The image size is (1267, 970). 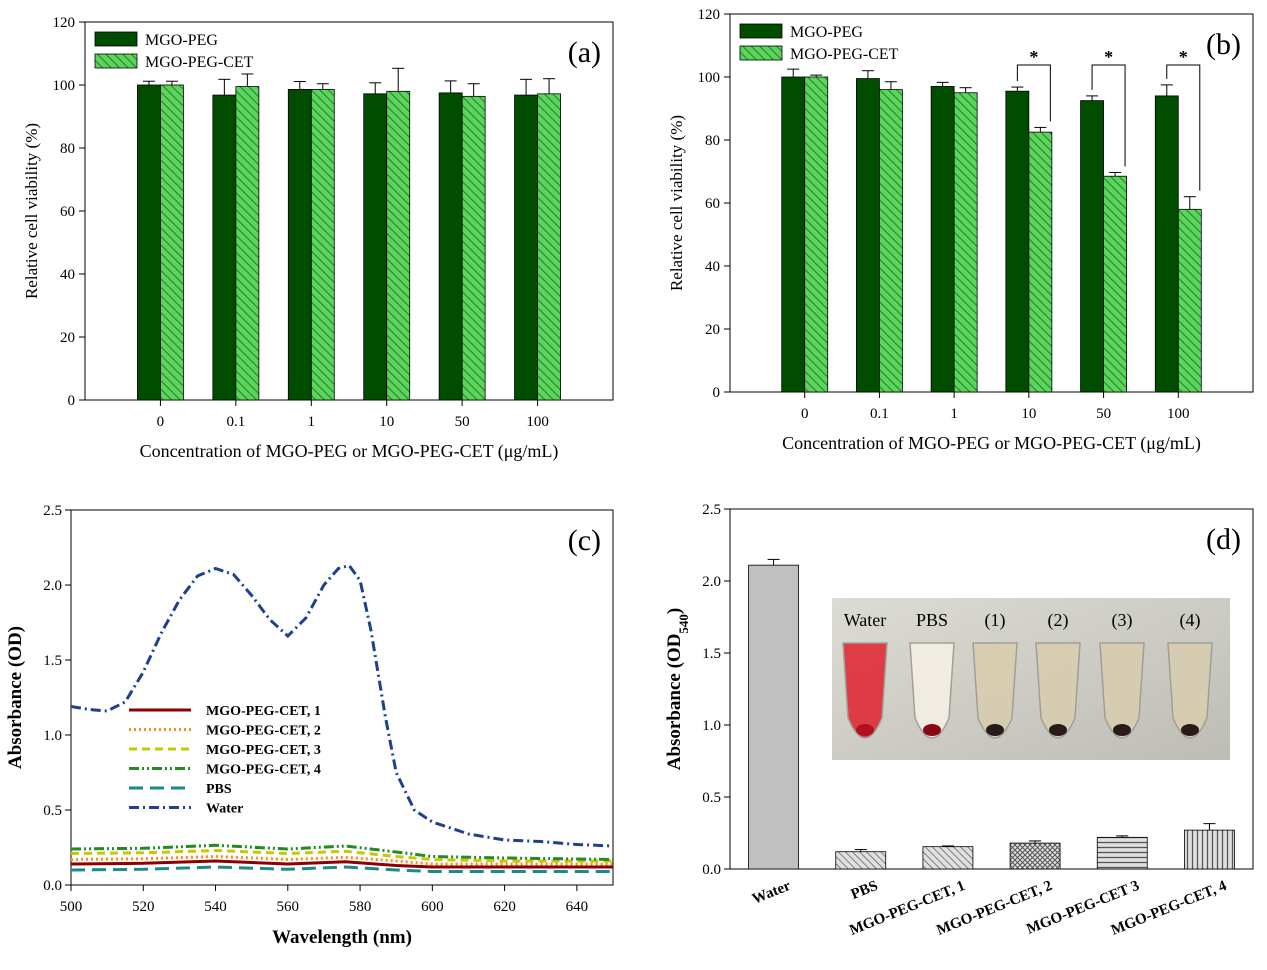 What do you see at coordinates (263, 711) in the screenshot?
I see `legend-label: MGO-PEG-CET, 1` at bounding box center [263, 711].